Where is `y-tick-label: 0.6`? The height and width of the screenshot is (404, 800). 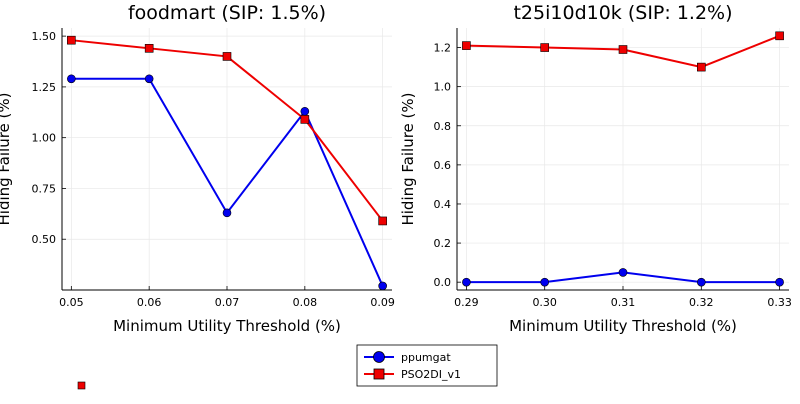
y-tick-label: 0.6 is located at coordinates (443, 165).